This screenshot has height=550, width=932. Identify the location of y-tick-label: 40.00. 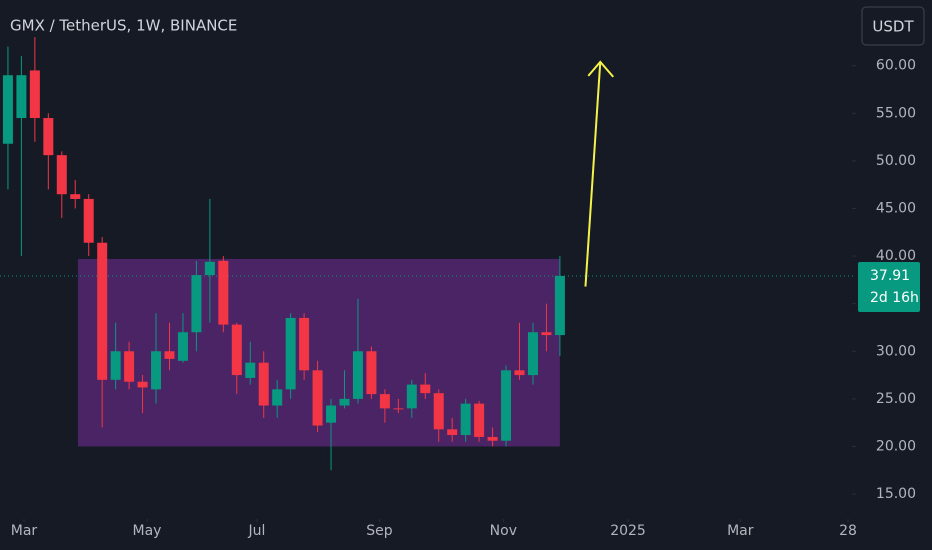
(896, 256).